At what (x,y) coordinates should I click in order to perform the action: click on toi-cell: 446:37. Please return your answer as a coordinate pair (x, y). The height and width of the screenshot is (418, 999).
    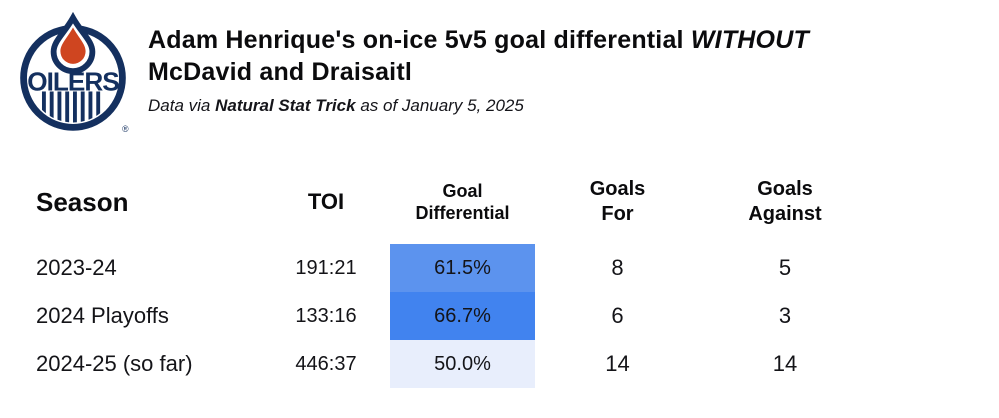
    Looking at the image, I should click on (326, 363).